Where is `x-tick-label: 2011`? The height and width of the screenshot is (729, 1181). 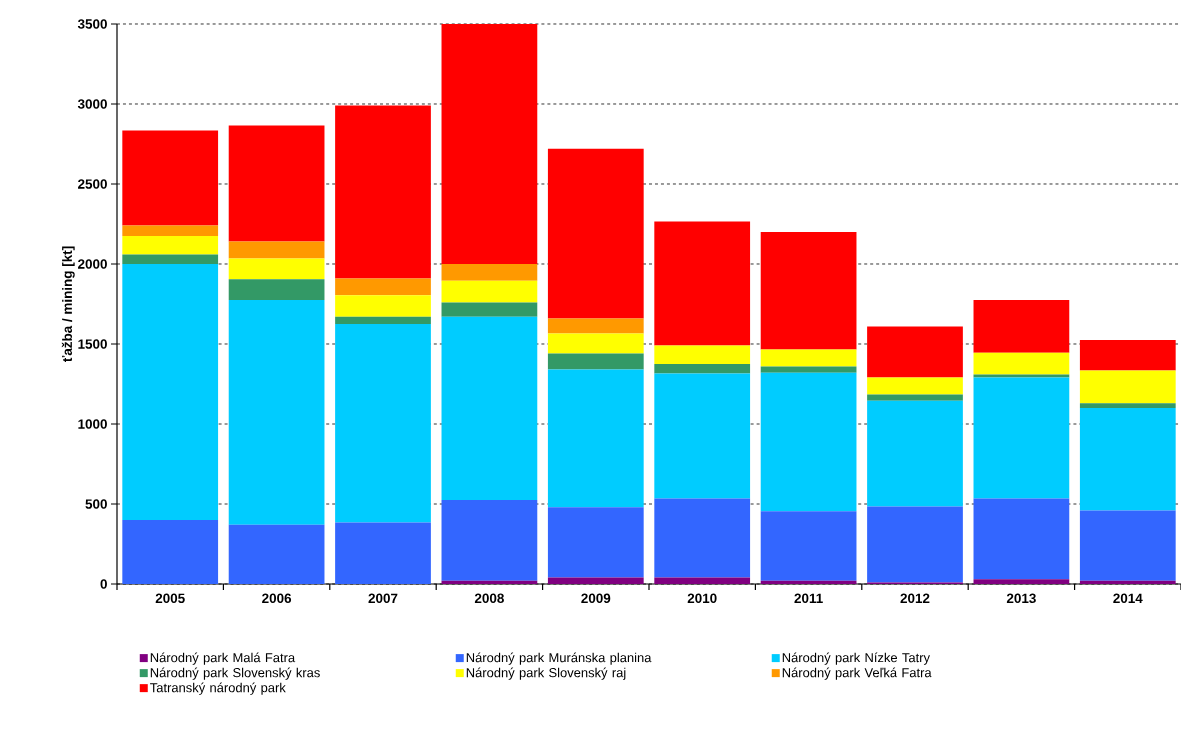 x-tick-label: 2011 is located at coordinates (808, 598).